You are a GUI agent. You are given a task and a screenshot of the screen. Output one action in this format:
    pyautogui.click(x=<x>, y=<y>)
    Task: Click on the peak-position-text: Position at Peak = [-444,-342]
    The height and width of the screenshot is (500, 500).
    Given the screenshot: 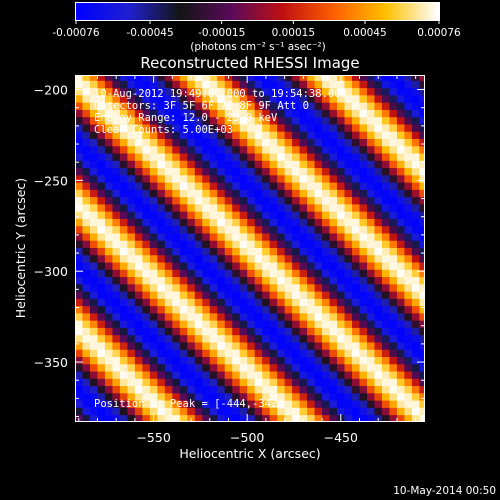 What is the action you would take?
    pyautogui.click(x=189, y=404)
    